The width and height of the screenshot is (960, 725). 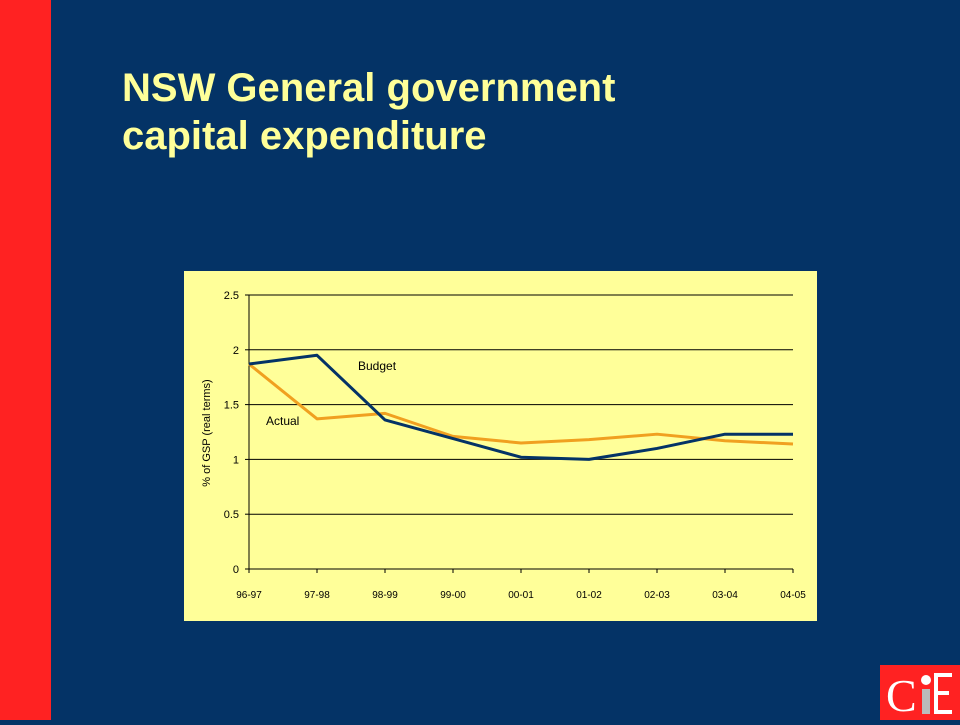 What do you see at coordinates (919, 695) in the screenshot?
I see `cie-logo-mark: C` at bounding box center [919, 695].